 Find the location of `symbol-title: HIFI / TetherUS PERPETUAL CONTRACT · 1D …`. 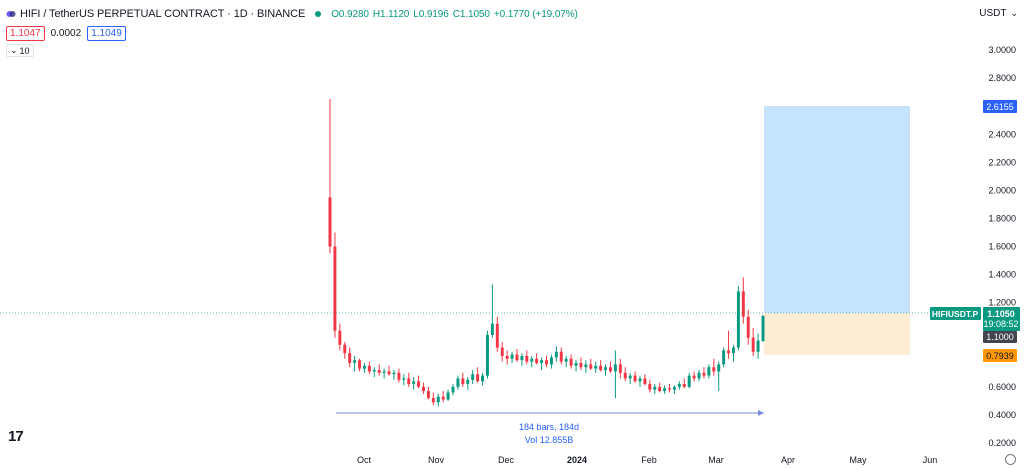

symbol-title: HIFI / TetherUS PERPETUAL CONTRACT · 1D … is located at coordinates (163, 14).